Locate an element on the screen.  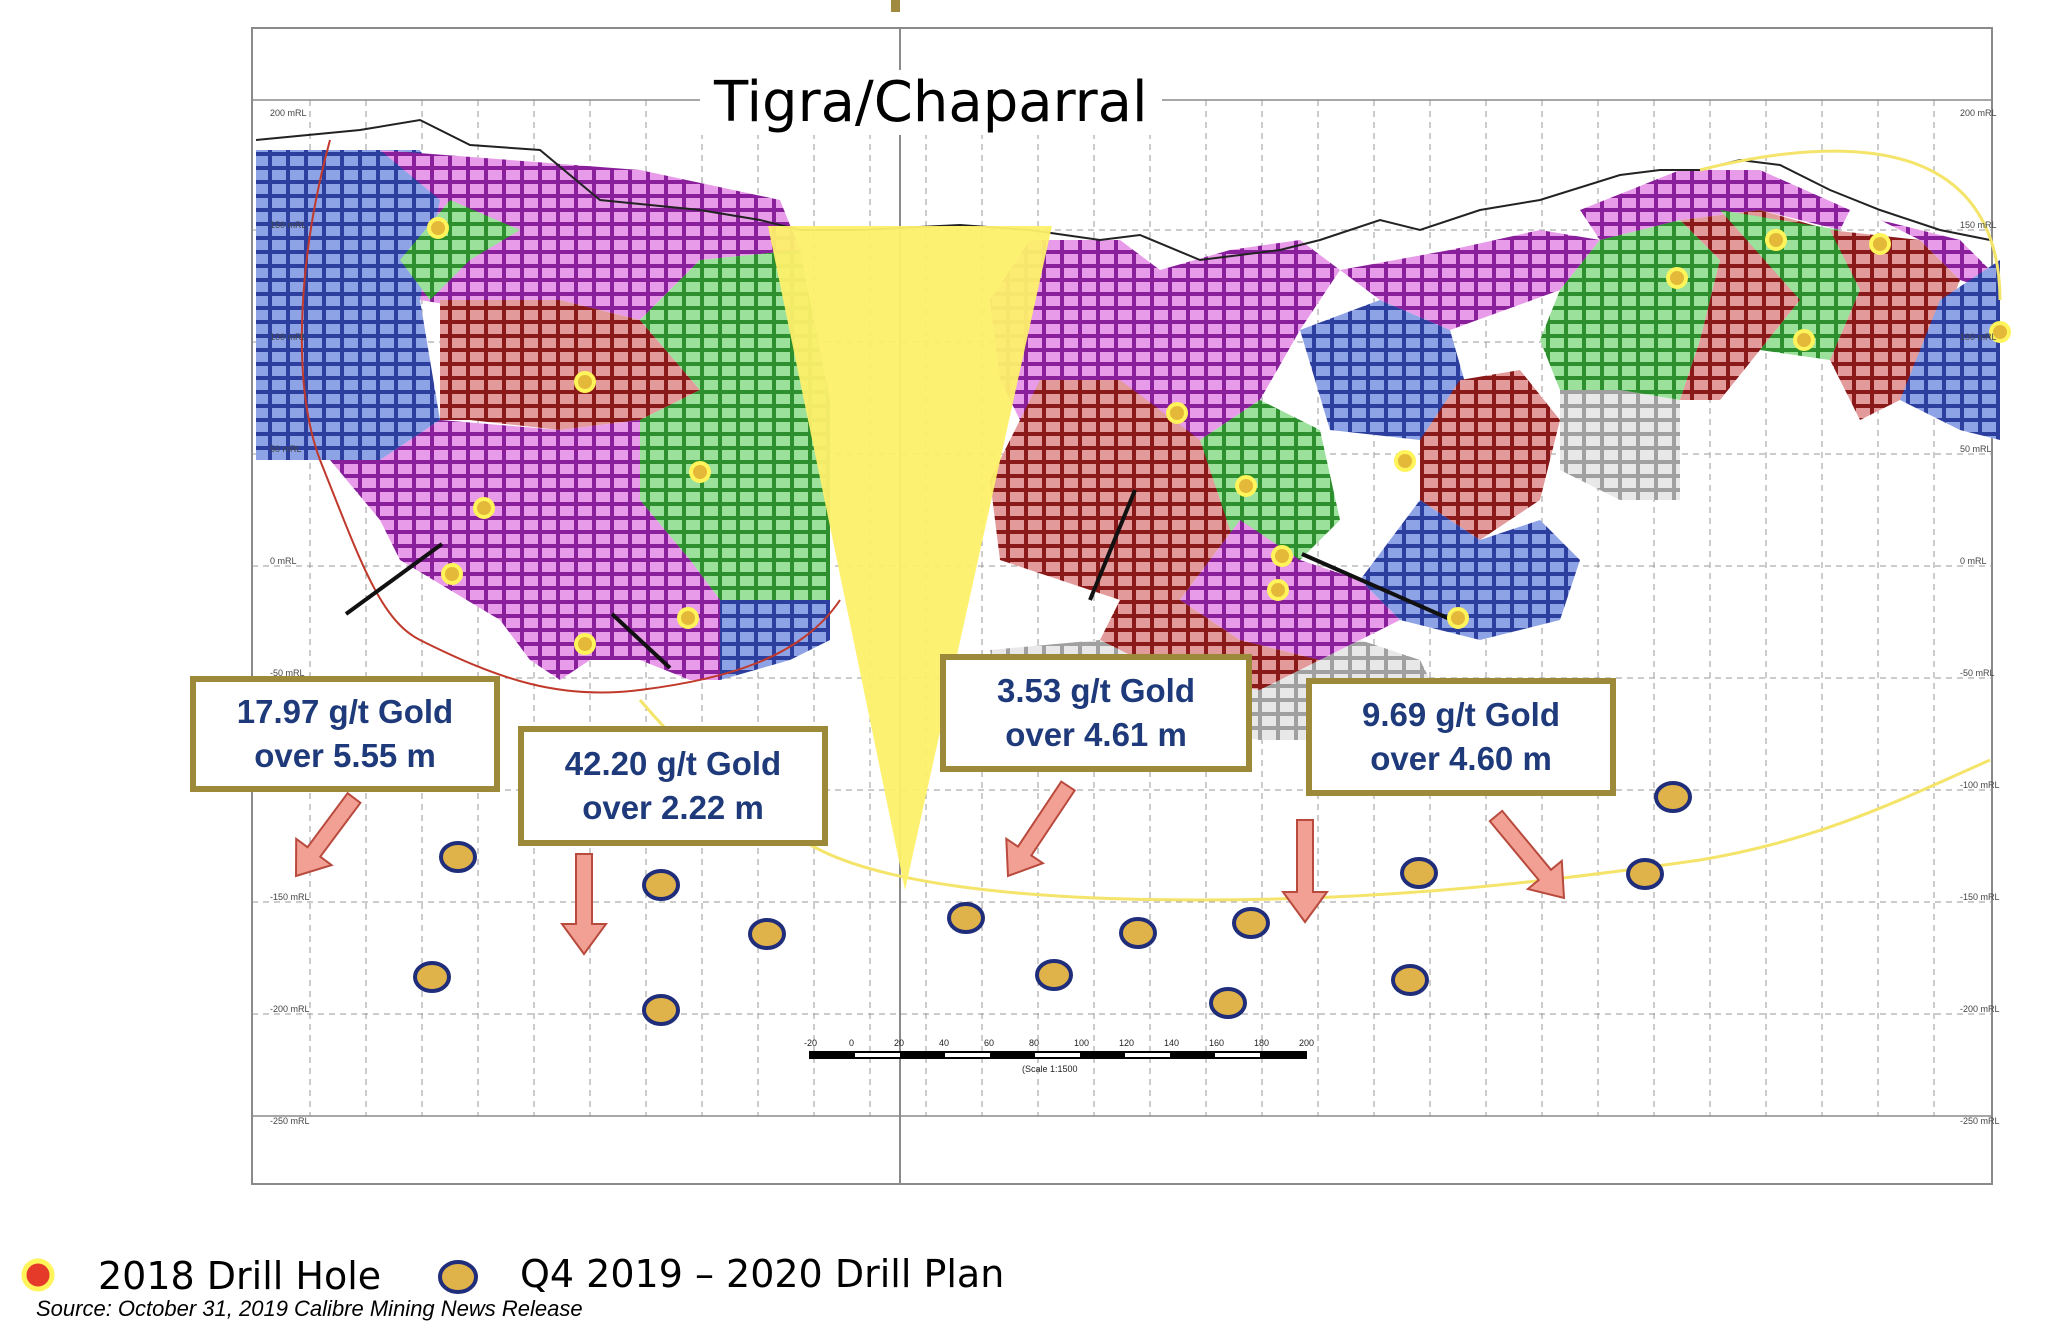
scale-tick-label: 0 is located at coordinates (851, 1043).